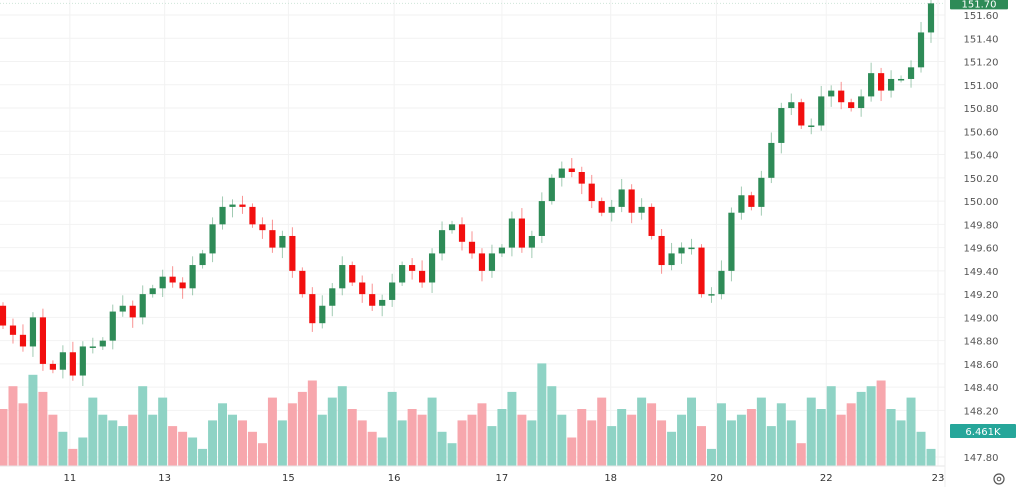 The image size is (1024, 487). Describe the element at coordinates (69, 478) in the screenshot. I see `x-tick-label: 11` at that location.